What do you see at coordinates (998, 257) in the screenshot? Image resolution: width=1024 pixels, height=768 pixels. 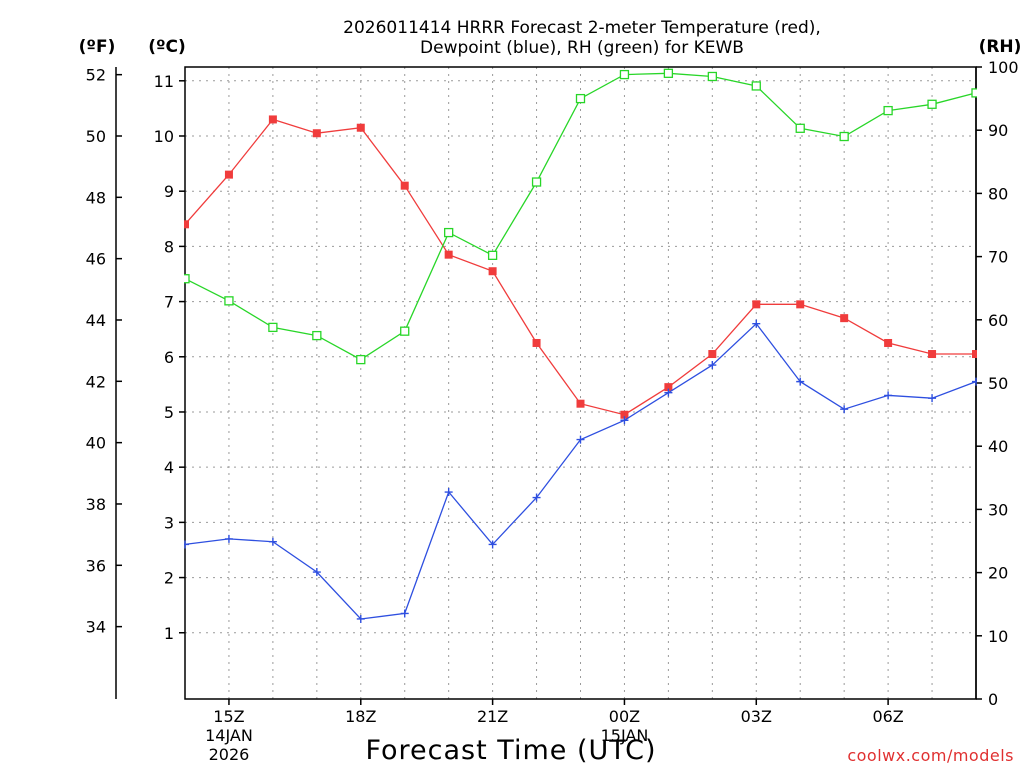 I see `rh-tick-label: 70` at bounding box center [998, 257].